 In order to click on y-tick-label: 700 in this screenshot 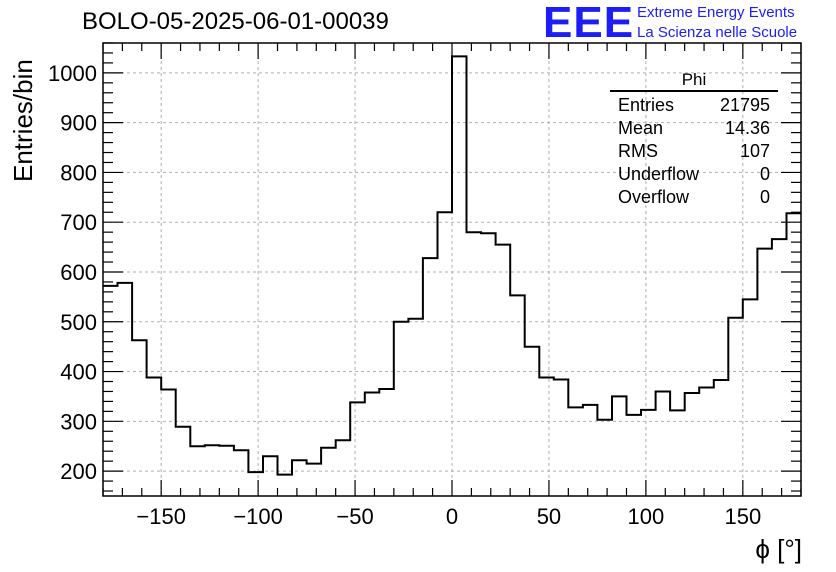, I will do `click(78, 222)`.